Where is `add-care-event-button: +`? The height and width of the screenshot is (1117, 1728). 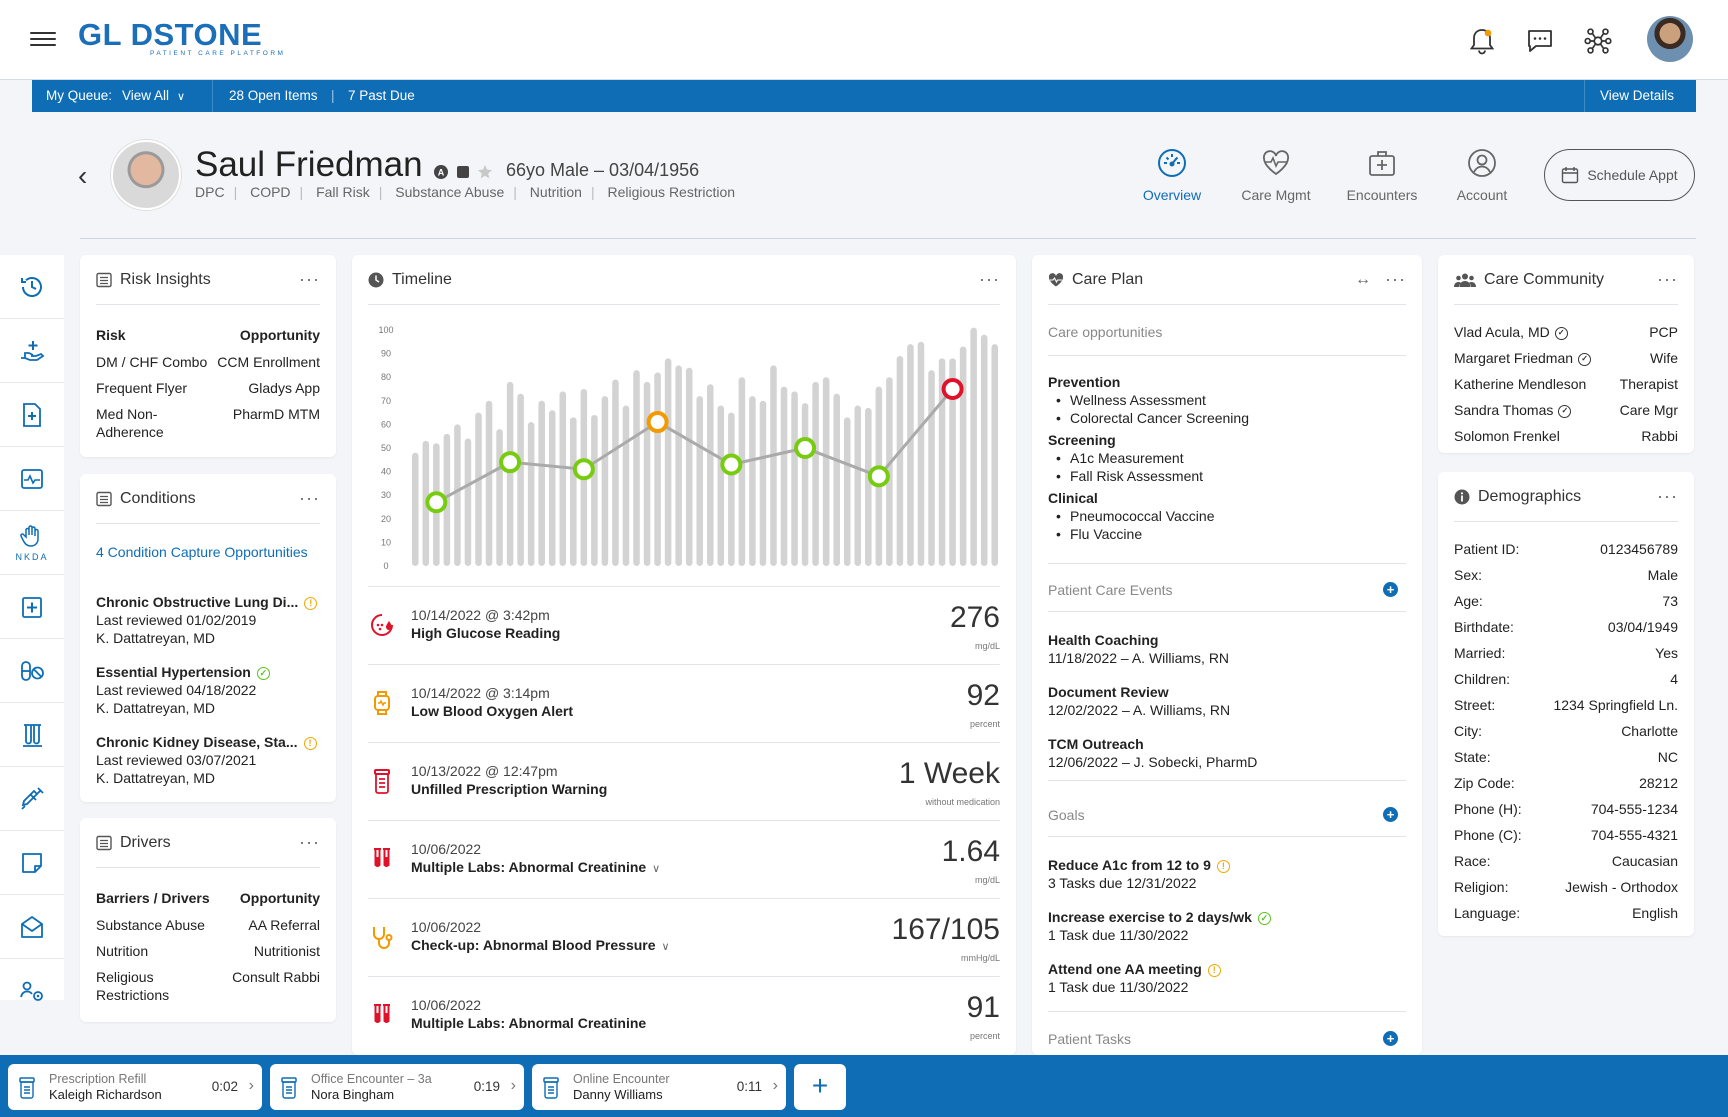 add-care-event-button: + is located at coordinates (1390, 589).